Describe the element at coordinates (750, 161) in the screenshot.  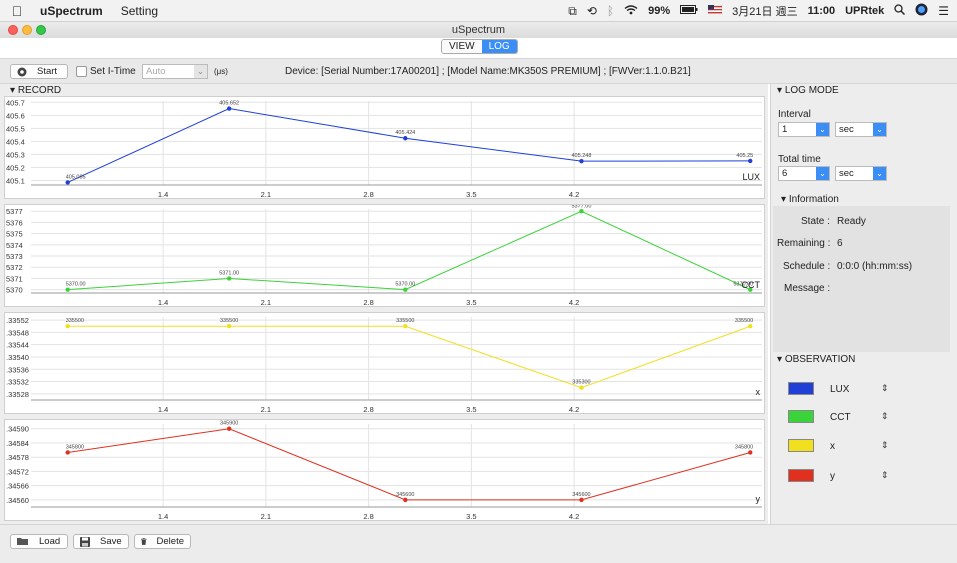
I see `lux-data-point` at that location.